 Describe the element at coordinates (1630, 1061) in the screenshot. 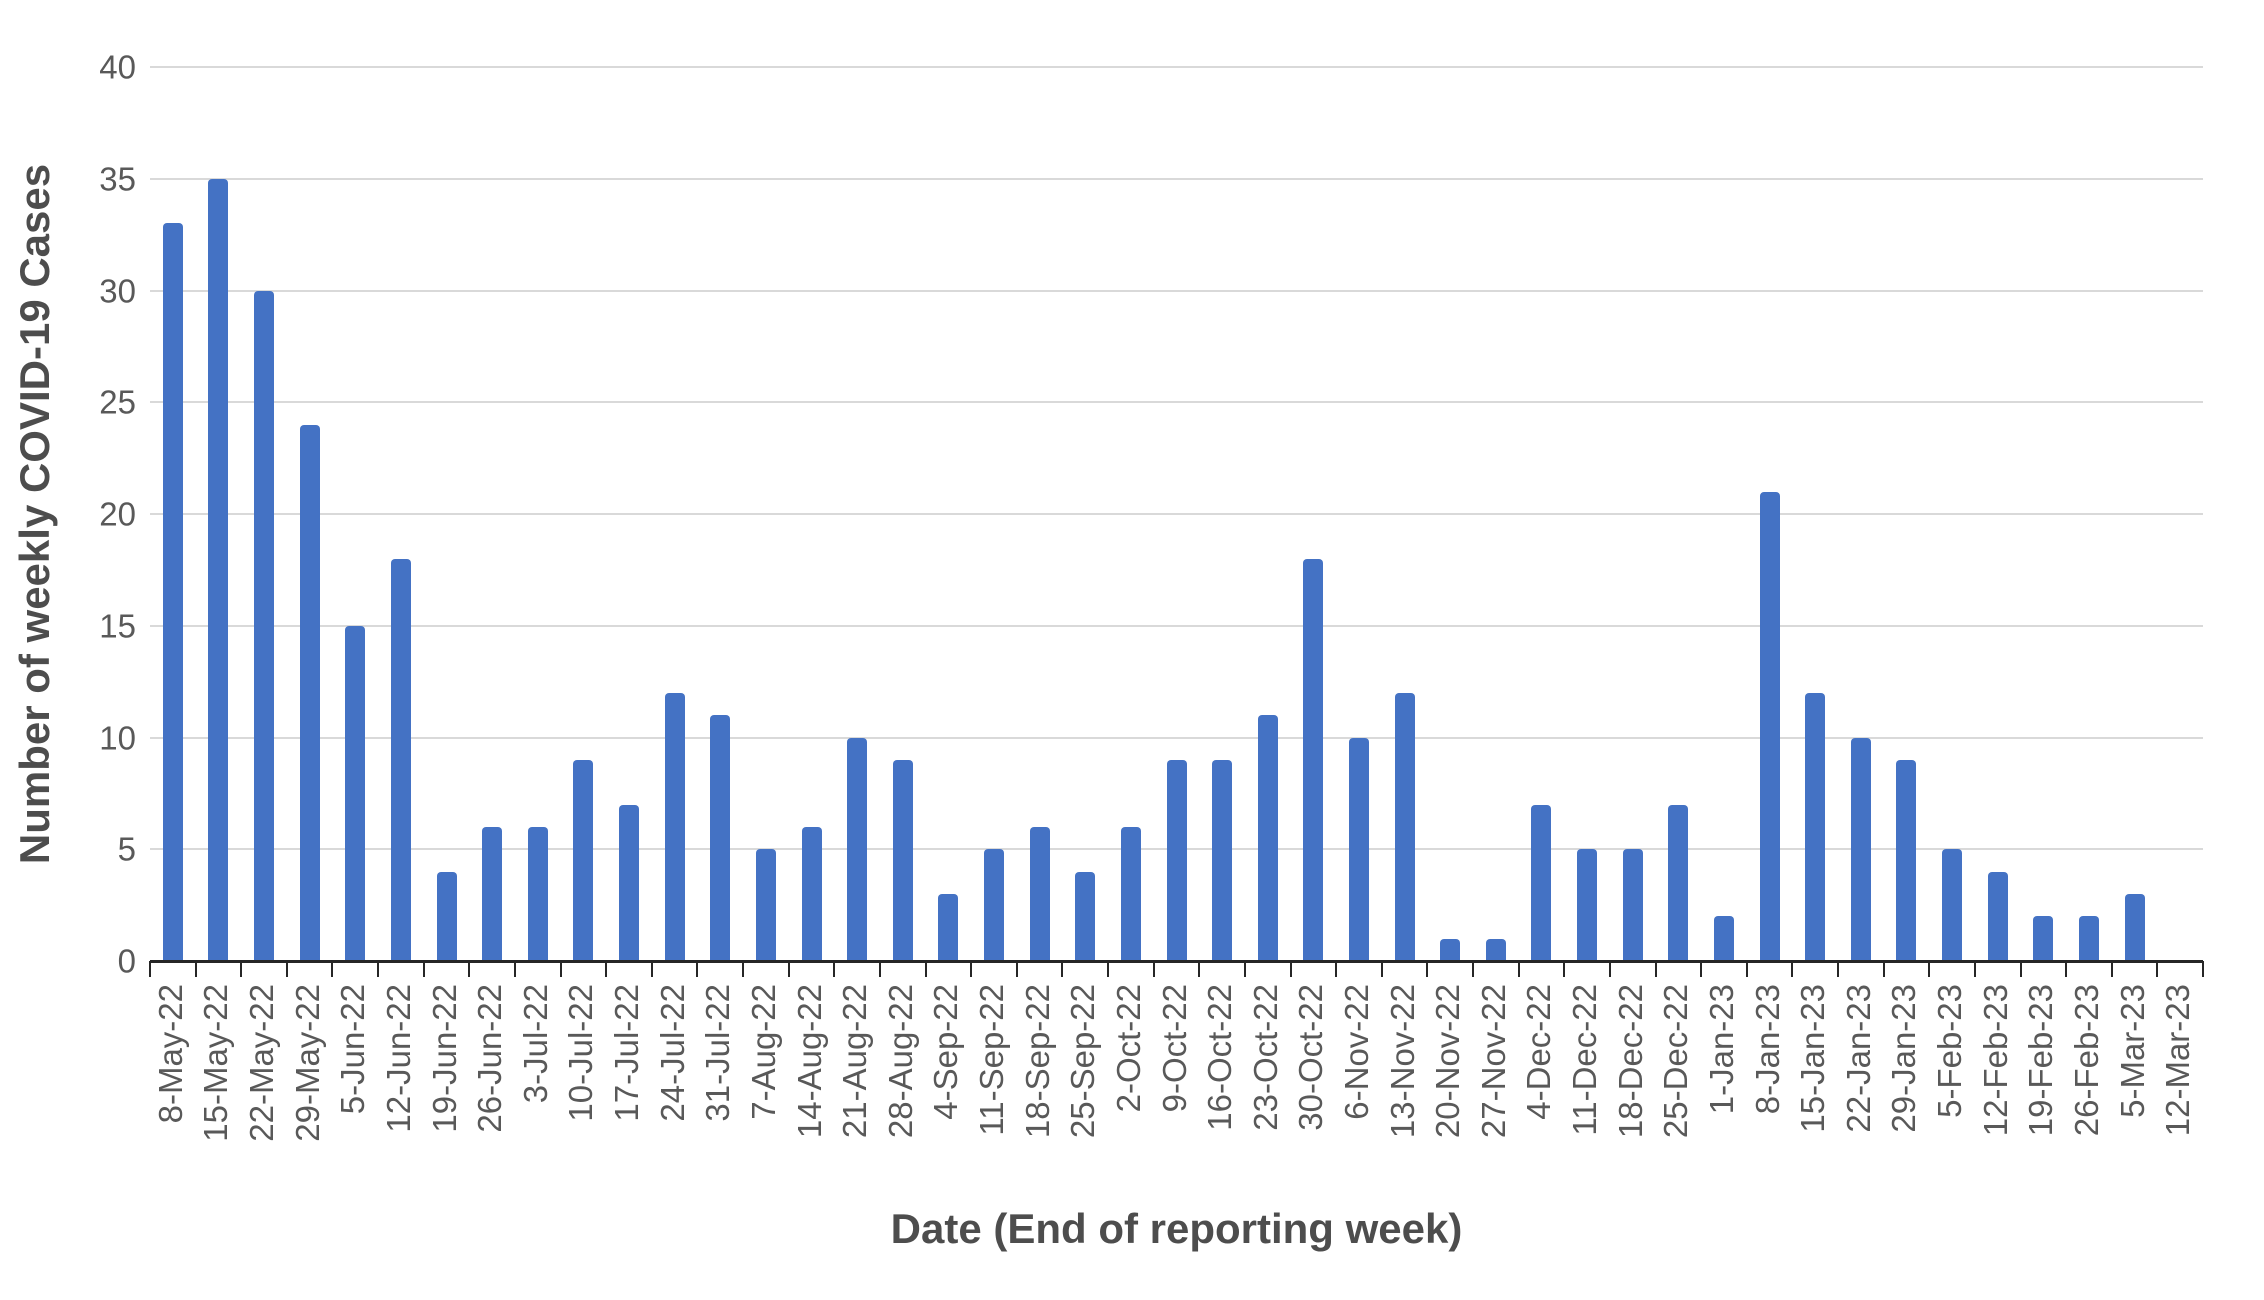

I see `x-tick-label: 18-Dec-22` at that location.